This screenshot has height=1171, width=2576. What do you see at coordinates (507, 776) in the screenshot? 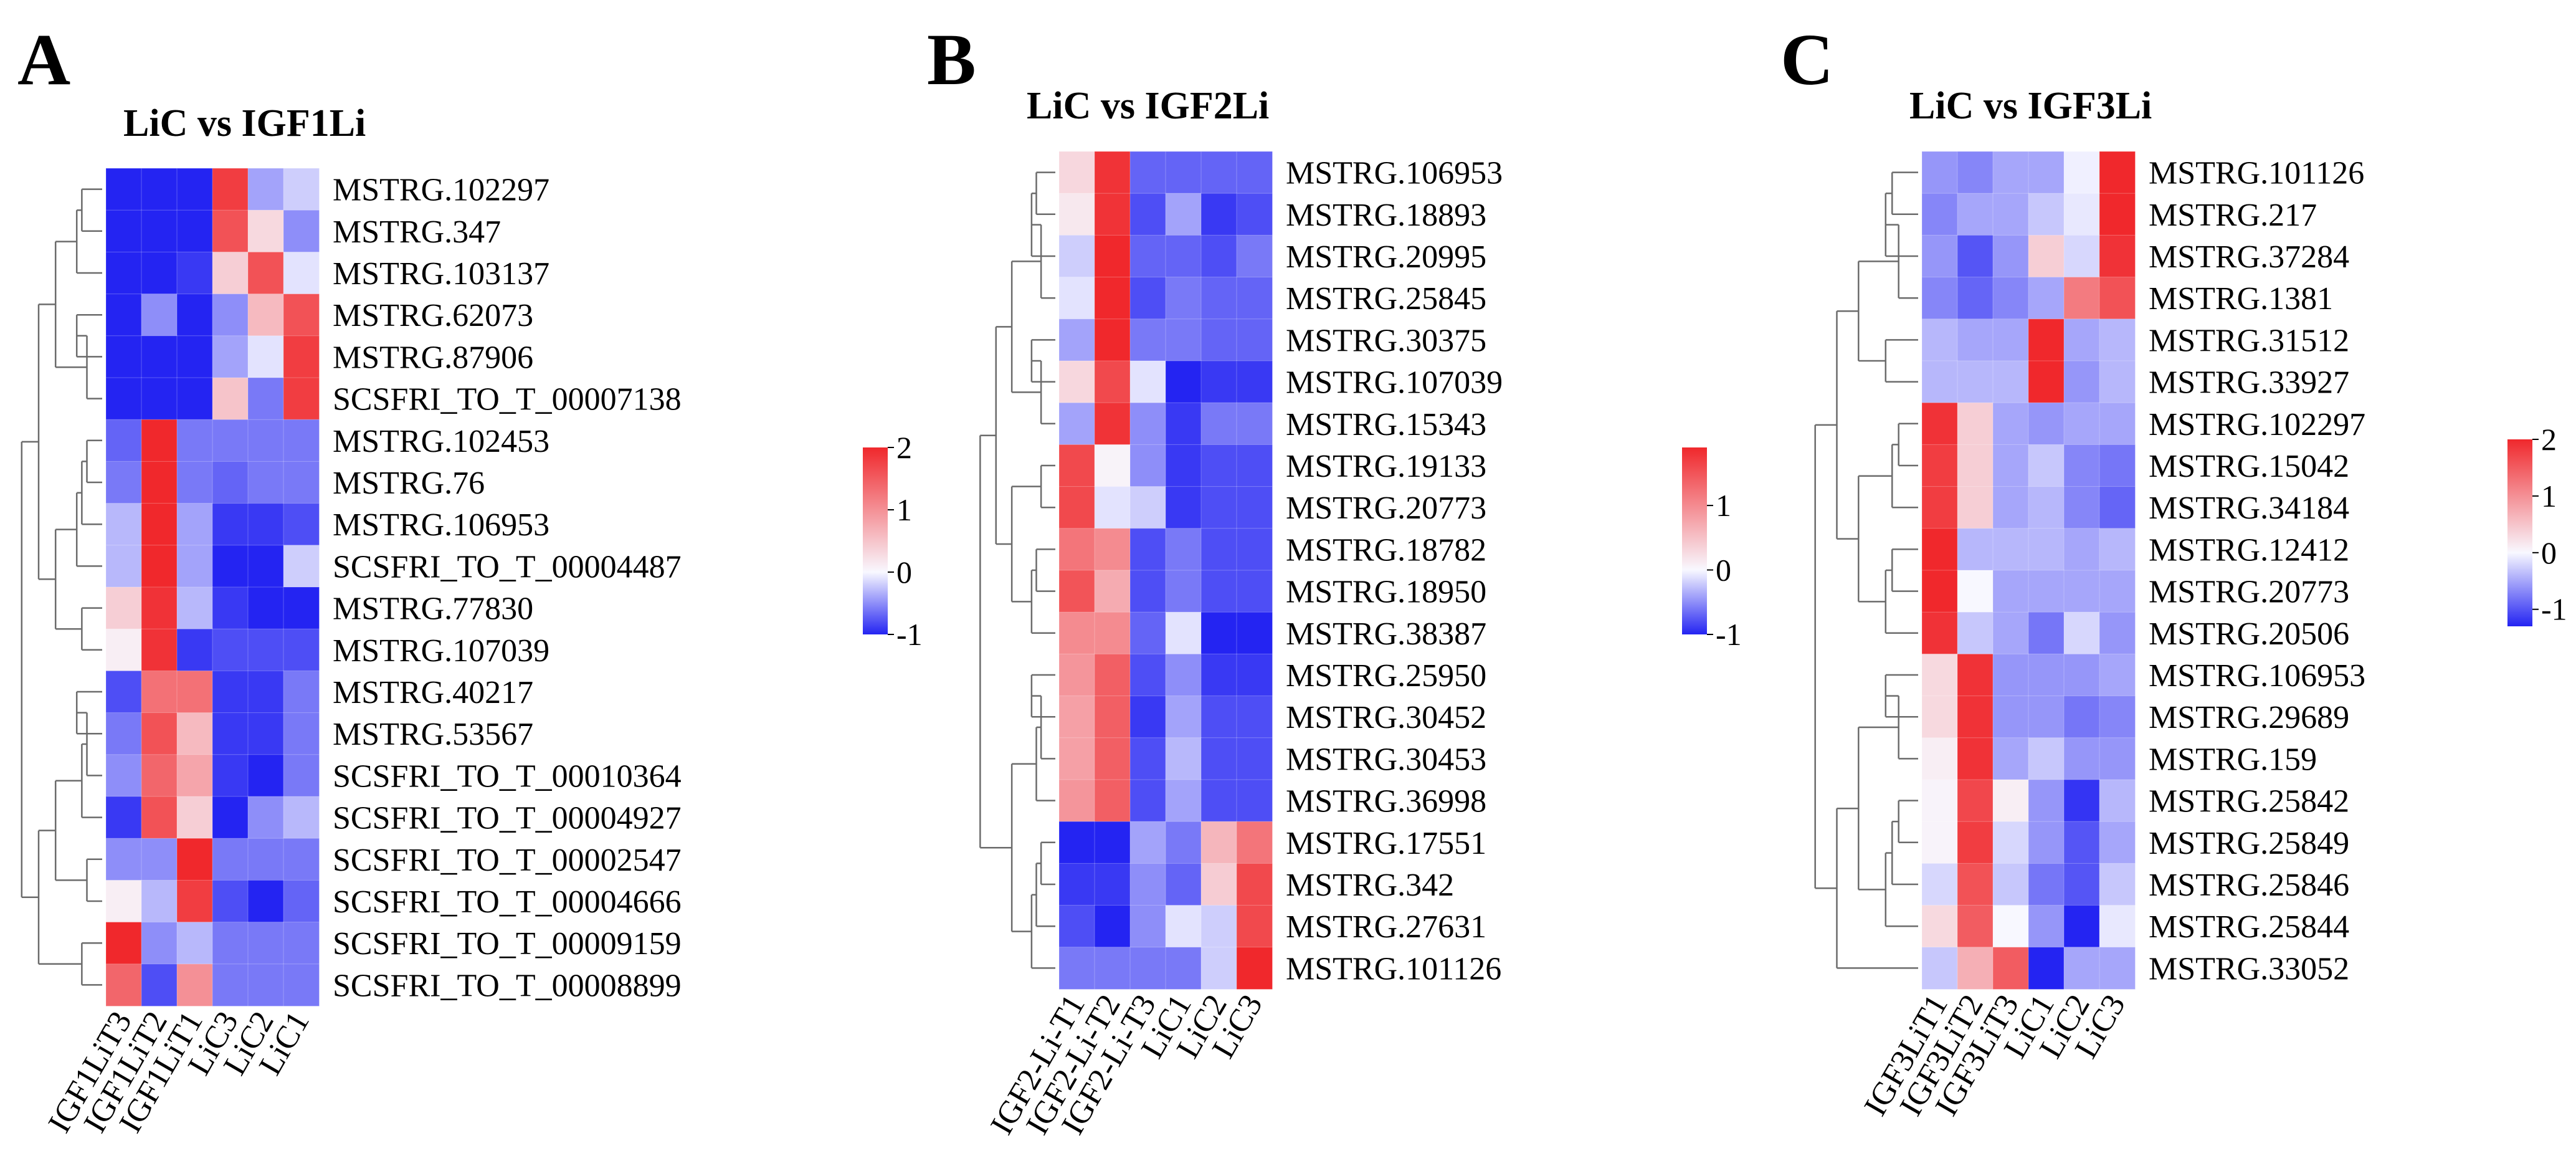
I see `row-label: SCSFRI_TO_T_00010364` at bounding box center [507, 776].